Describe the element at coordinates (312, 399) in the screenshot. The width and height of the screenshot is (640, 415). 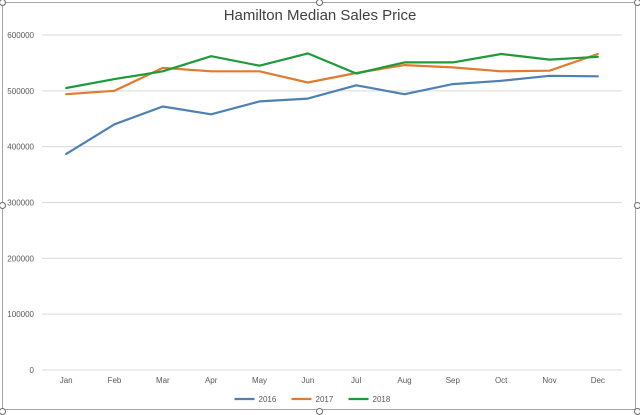
I see `legend: 2016 2017 2018` at that location.